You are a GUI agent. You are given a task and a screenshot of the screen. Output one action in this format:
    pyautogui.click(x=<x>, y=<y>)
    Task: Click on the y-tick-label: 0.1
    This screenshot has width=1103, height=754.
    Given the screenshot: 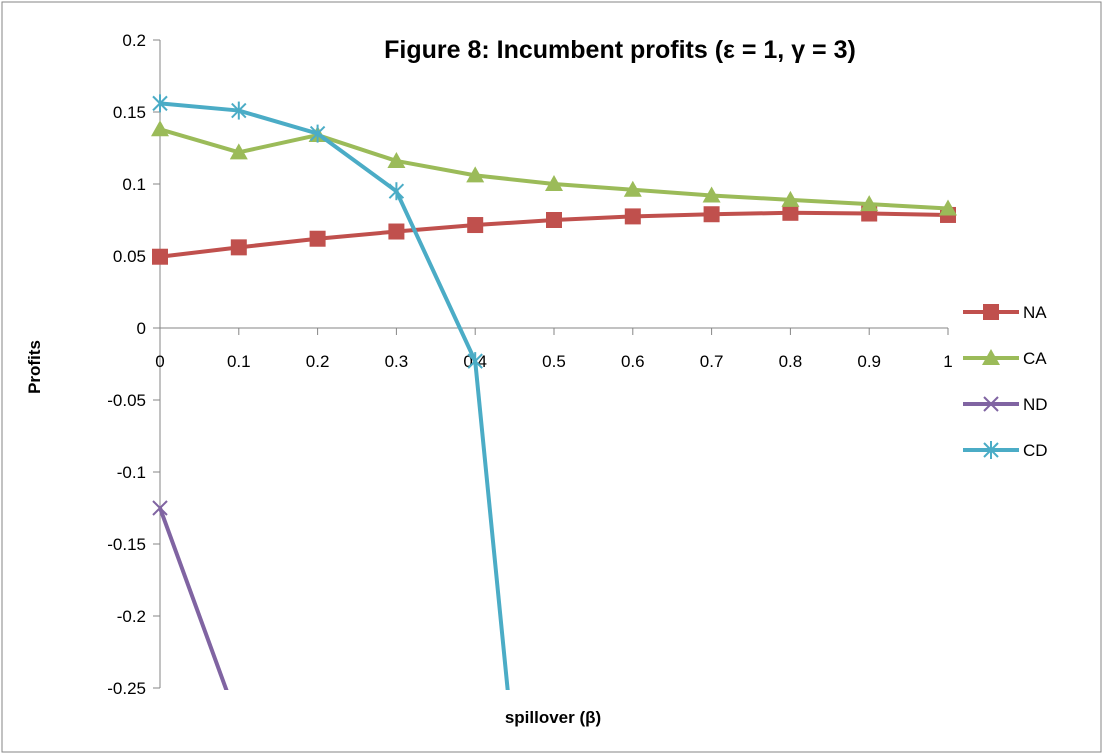 What is the action you would take?
    pyautogui.click(x=134, y=184)
    